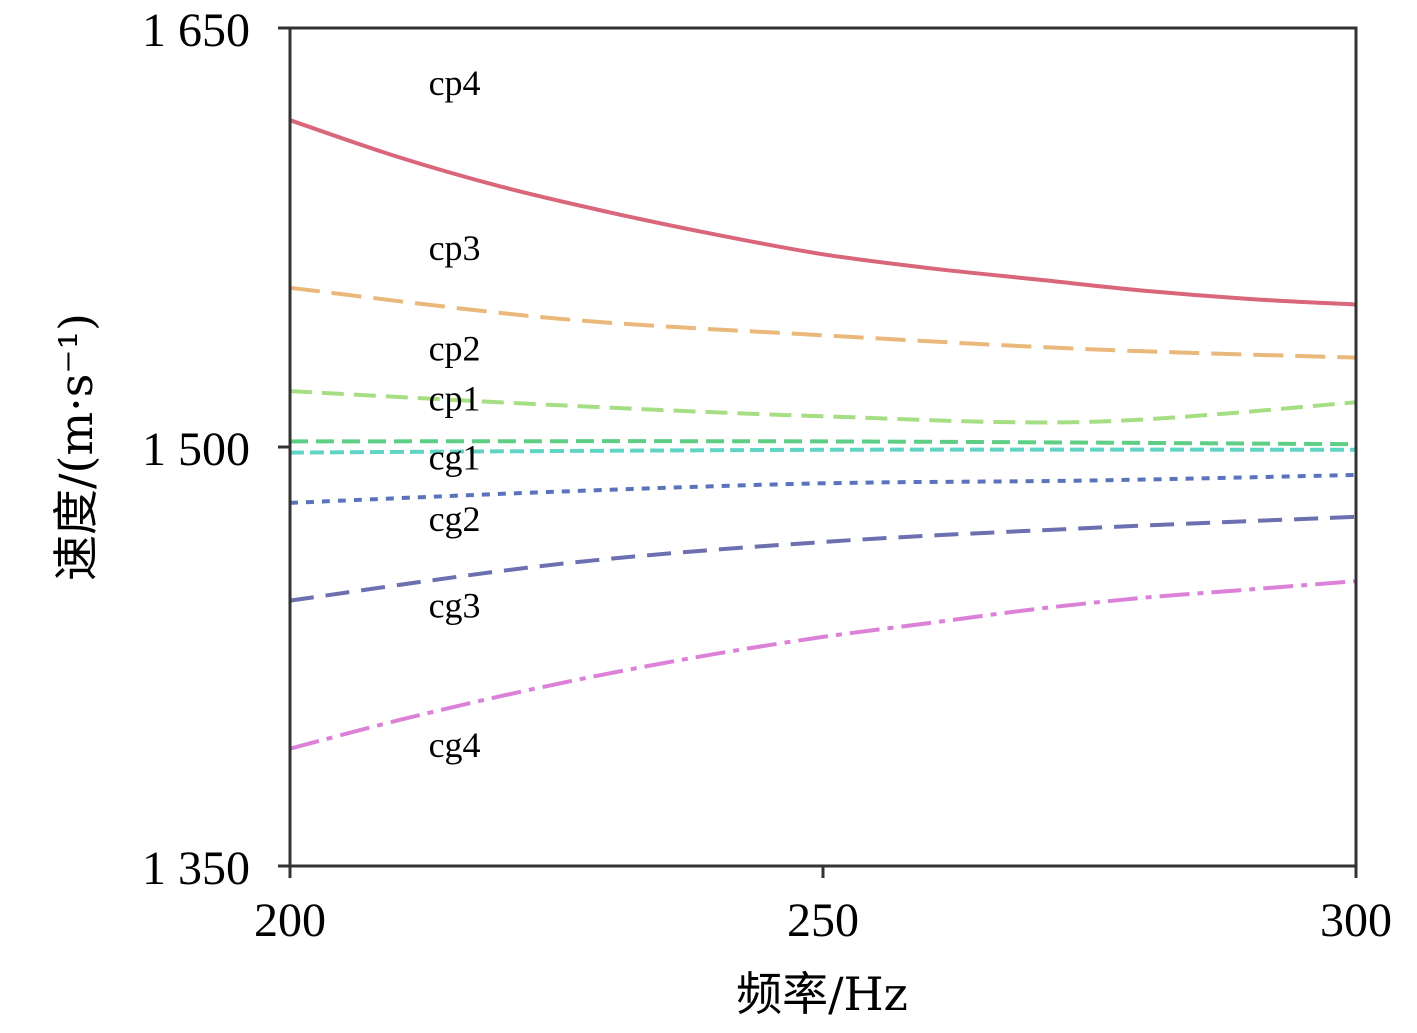 The width and height of the screenshot is (1417, 1033). Describe the element at coordinates (455, 605) in the screenshot. I see `series-label-cg3: cg3` at that location.